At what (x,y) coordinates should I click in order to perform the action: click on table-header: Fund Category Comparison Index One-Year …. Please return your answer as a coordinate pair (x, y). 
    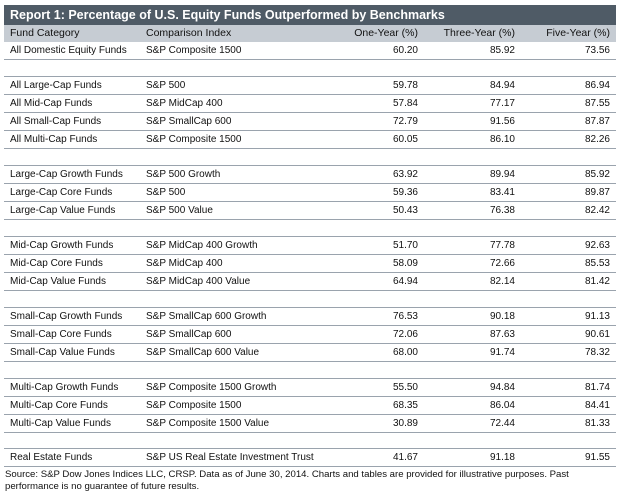
    Looking at the image, I should click on (310, 33).